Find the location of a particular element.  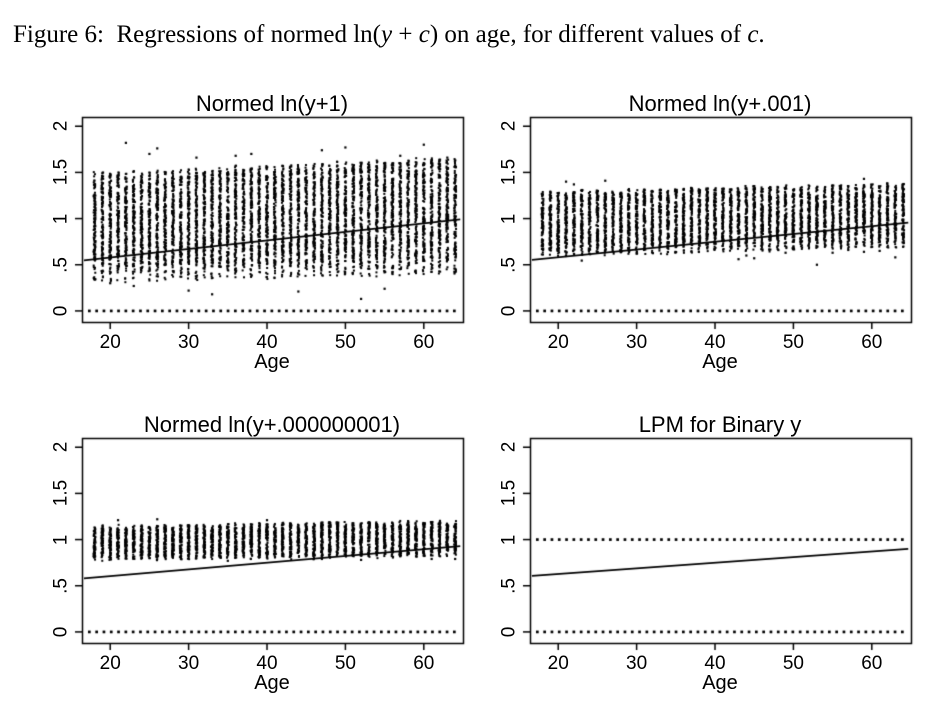

caption-text: ) on age, for different values of is located at coordinates (588, 34).